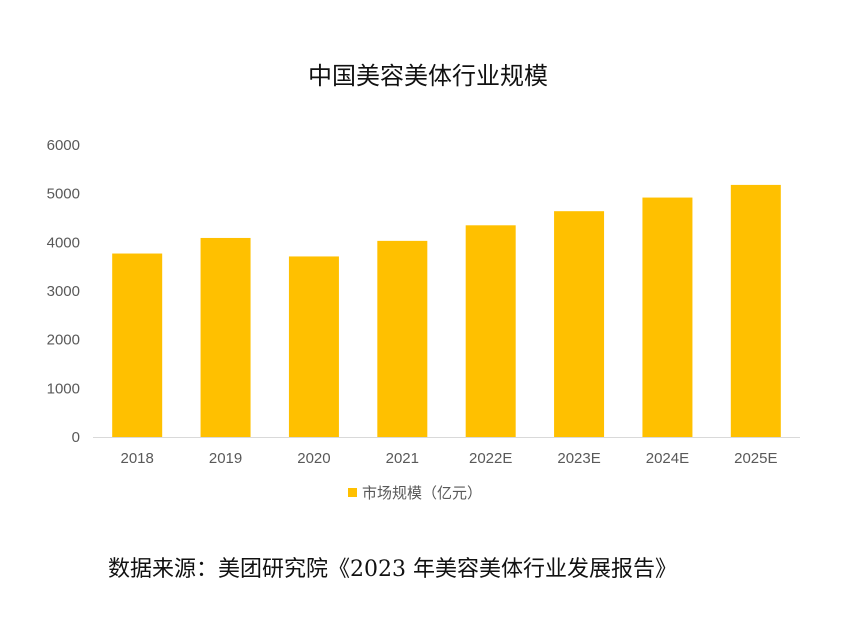  I want to click on legend: 市场规模（亿元）, so click(415, 493).